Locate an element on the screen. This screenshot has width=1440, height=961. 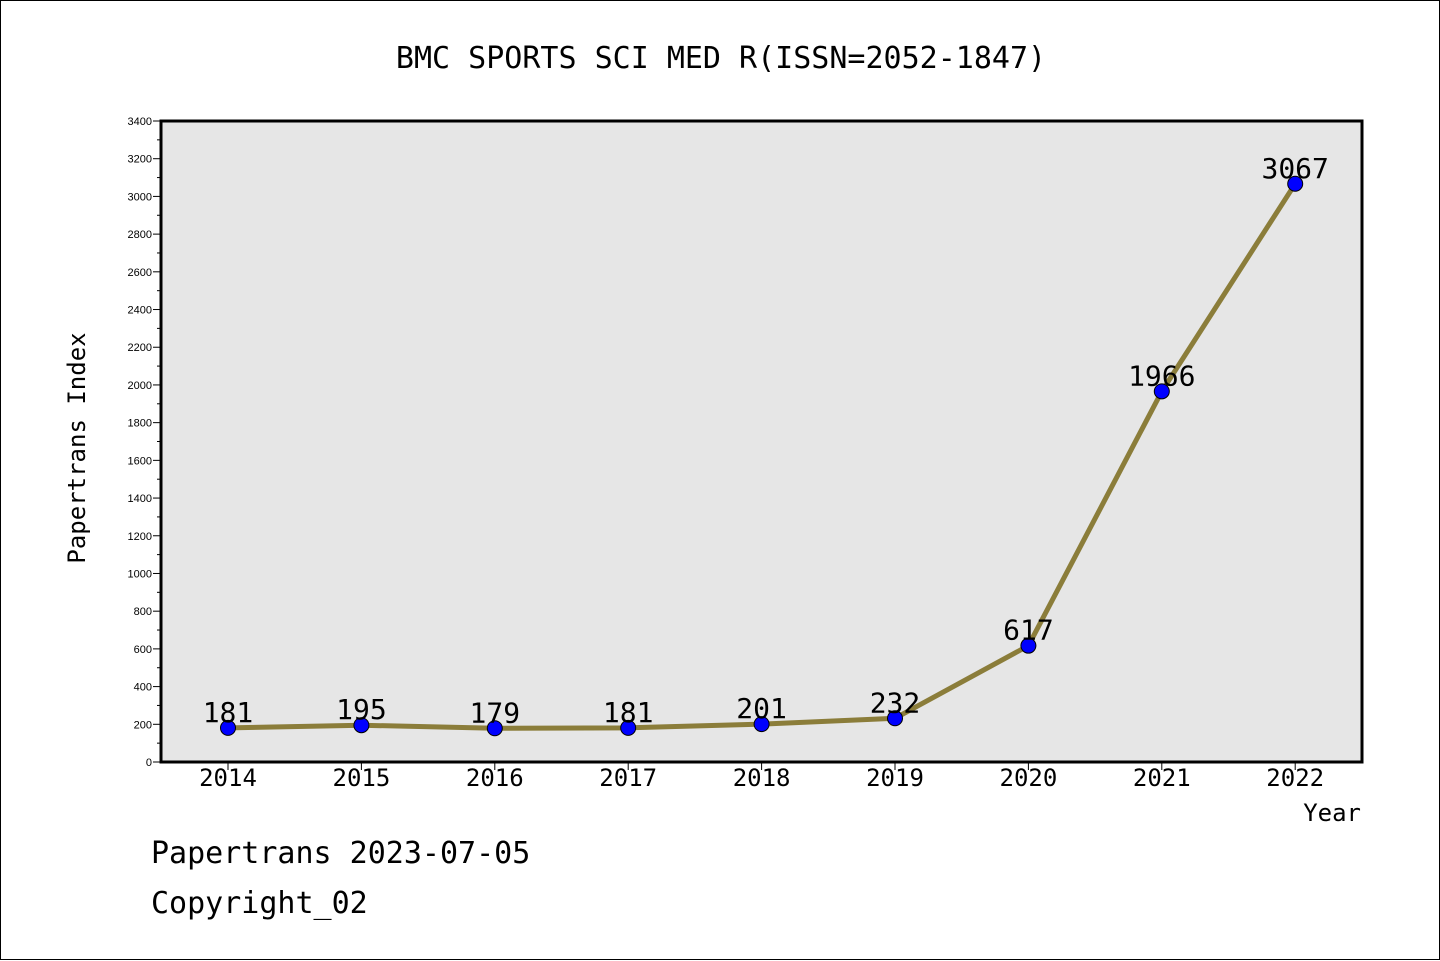
x-axis: 2014 2015 2016 2017 2018 2019 2020 2021 2022 is located at coordinates (761, 777).